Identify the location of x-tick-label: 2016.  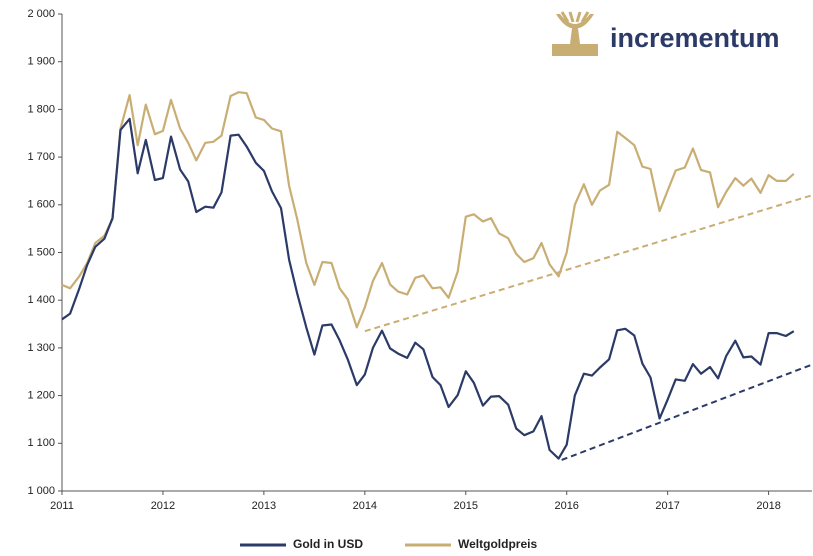
(566, 506).